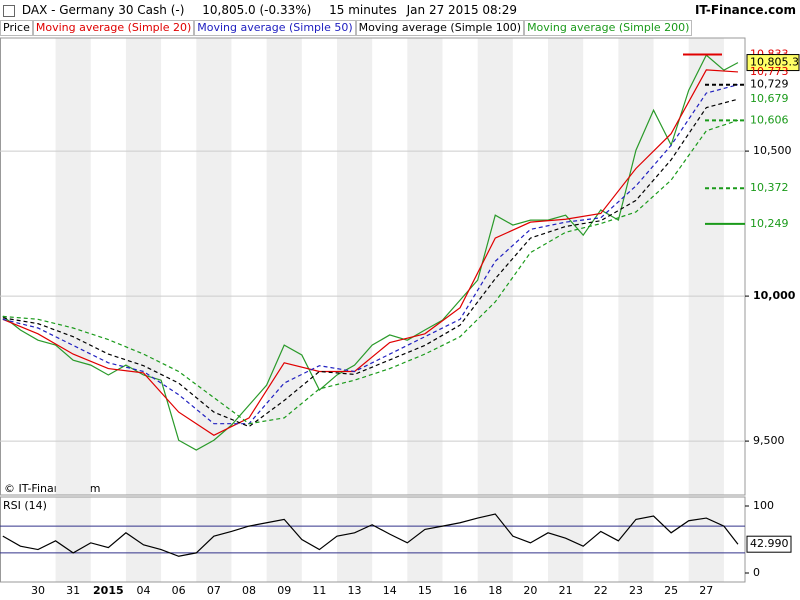 This screenshot has width=800, height=600. I want to click on series-line, so click(370, 535).